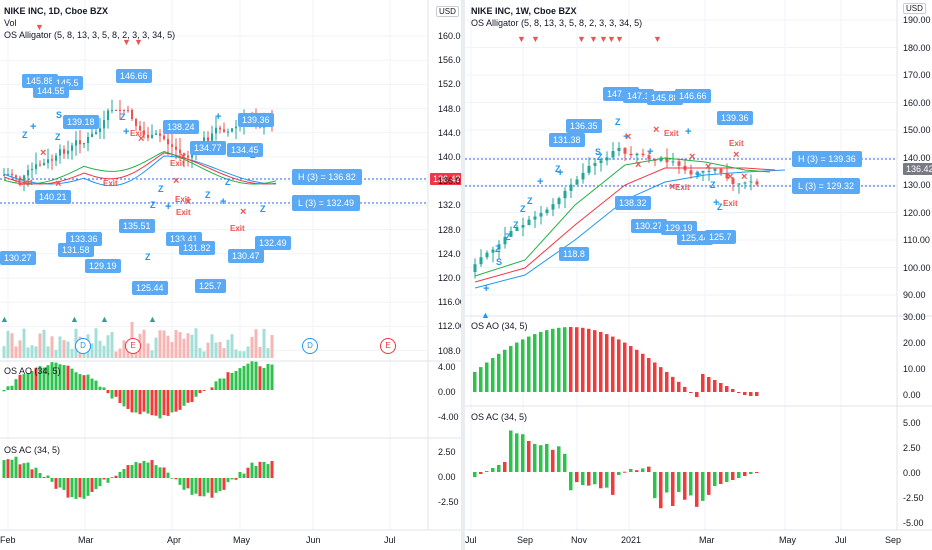  Describe the element at coordinates (917, 102) in the screenshot. I see `weekly-price-tick-label: 160.00` at that location.